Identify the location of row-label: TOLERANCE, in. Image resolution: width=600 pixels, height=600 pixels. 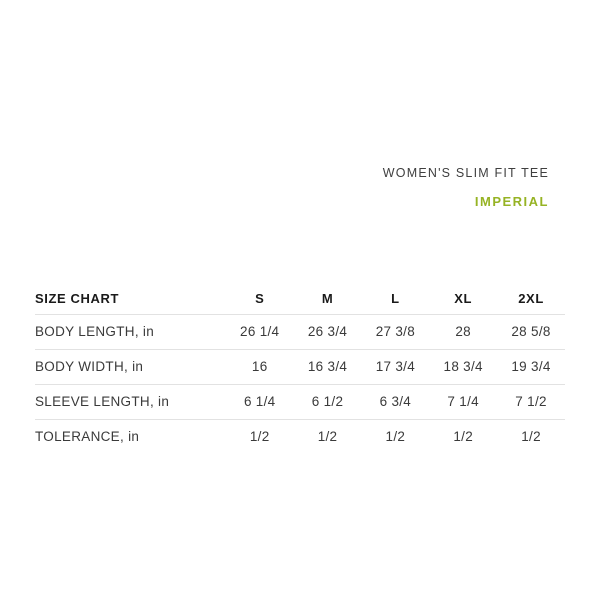
(87, 437).